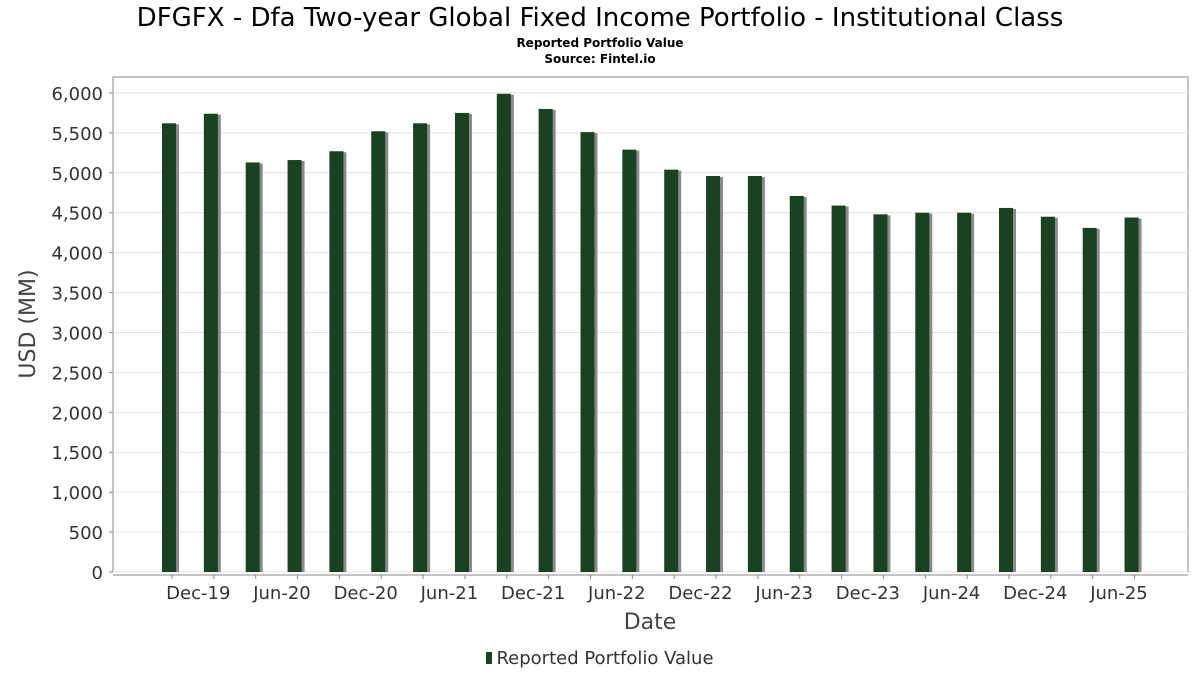  What do you see at coordinates (600, 43) in the screenshot?
I see `chart-subtitle: Reported Portfolio Value` at bounding box center [600, 43].